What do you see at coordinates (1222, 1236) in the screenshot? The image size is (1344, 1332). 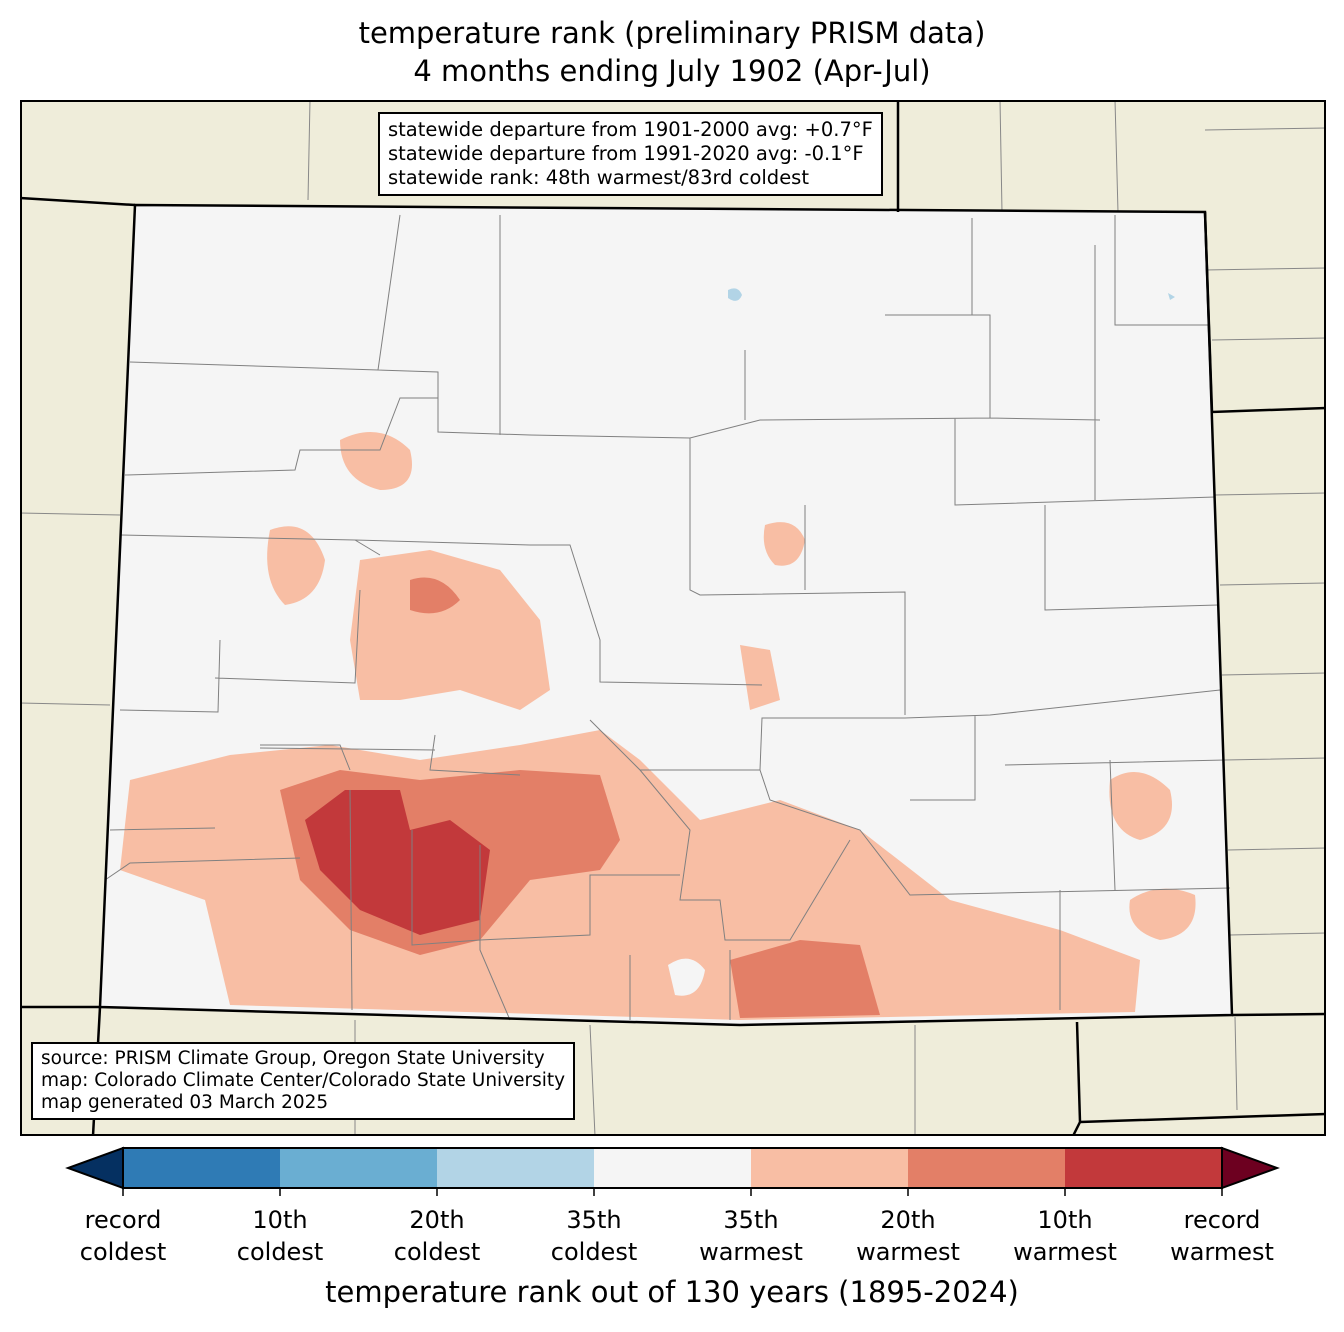 I see `colorbar-tick-label: record warmest` at bounding box center [1222, 1236].